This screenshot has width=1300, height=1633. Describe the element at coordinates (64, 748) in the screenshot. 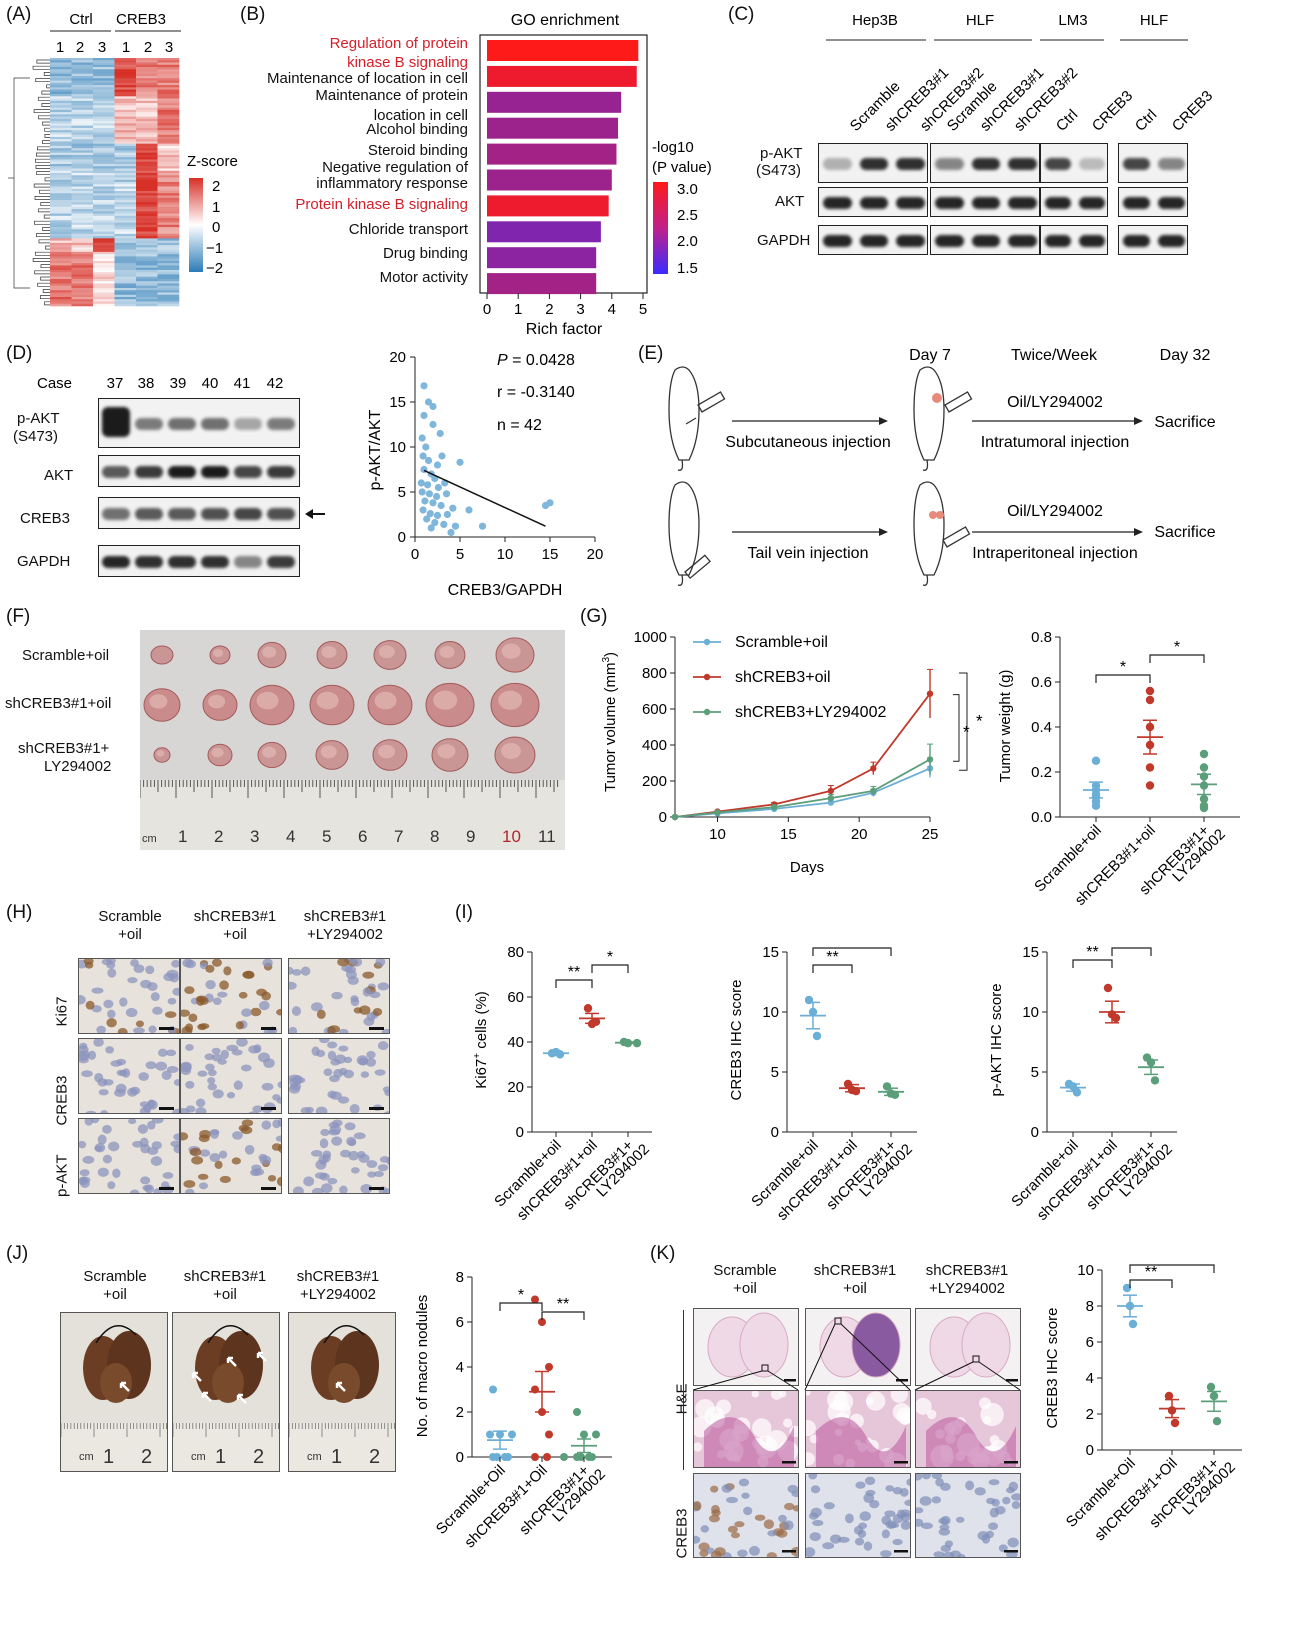

I see `photo-row-label: shCREB3#1+` at that location.